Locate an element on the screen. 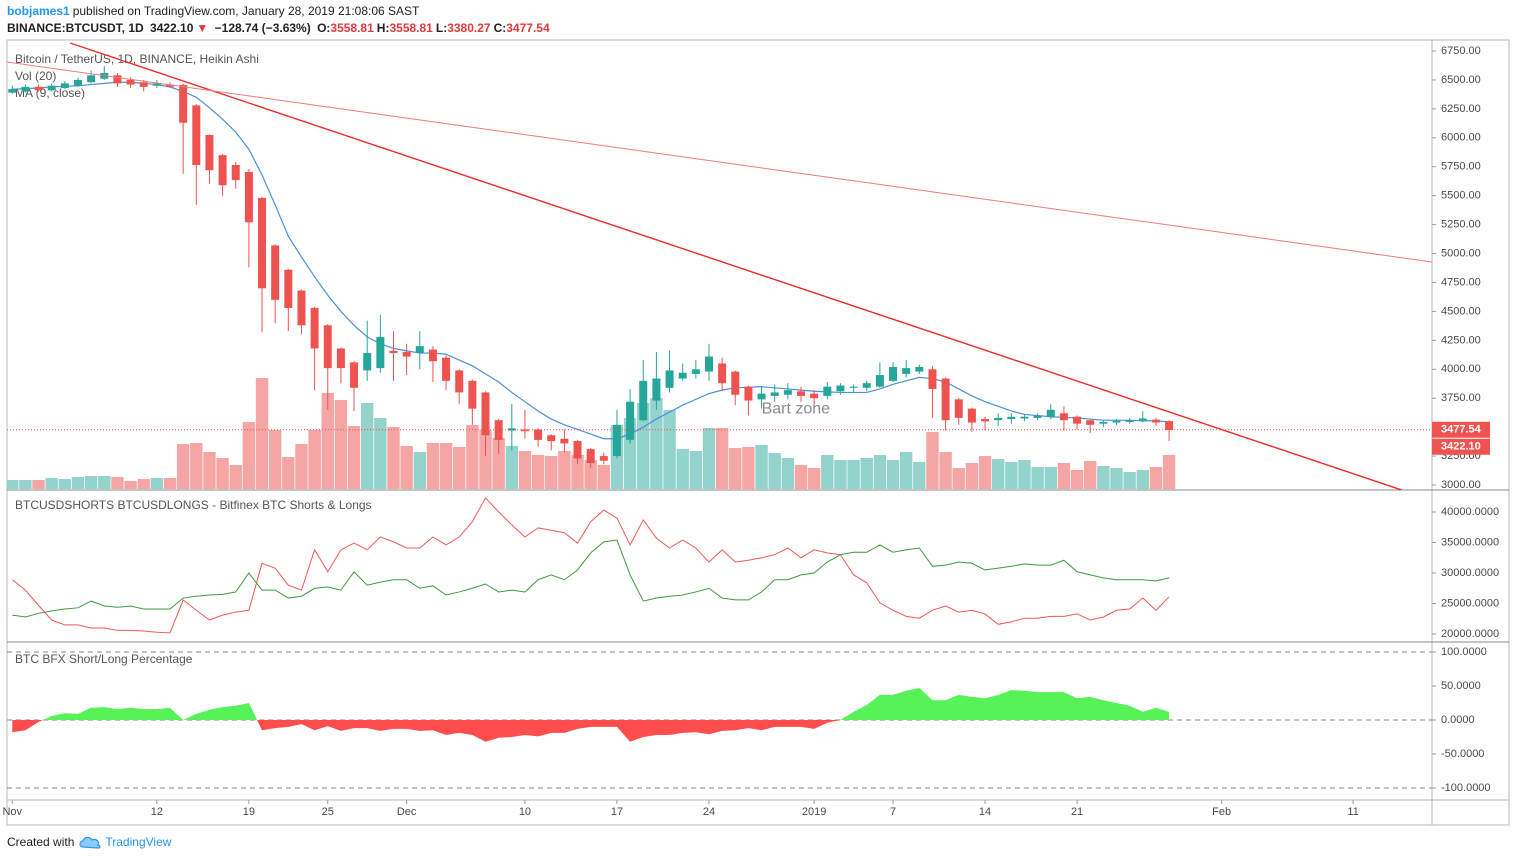  author: bobjames1 is located at coordinates (38, 11).